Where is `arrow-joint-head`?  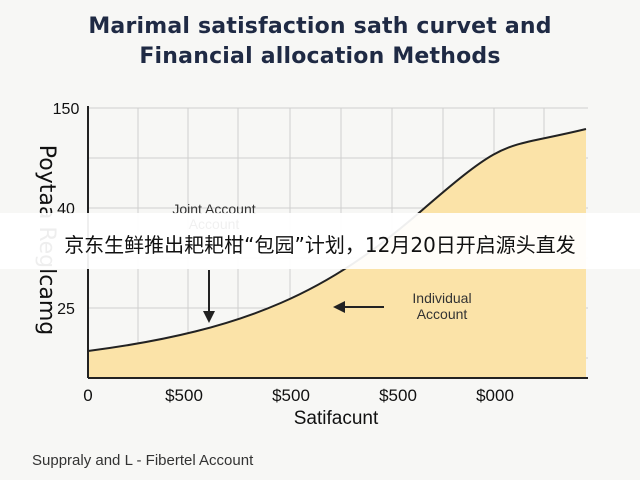
arrow-joint-head is located at coordinates (209, 317).